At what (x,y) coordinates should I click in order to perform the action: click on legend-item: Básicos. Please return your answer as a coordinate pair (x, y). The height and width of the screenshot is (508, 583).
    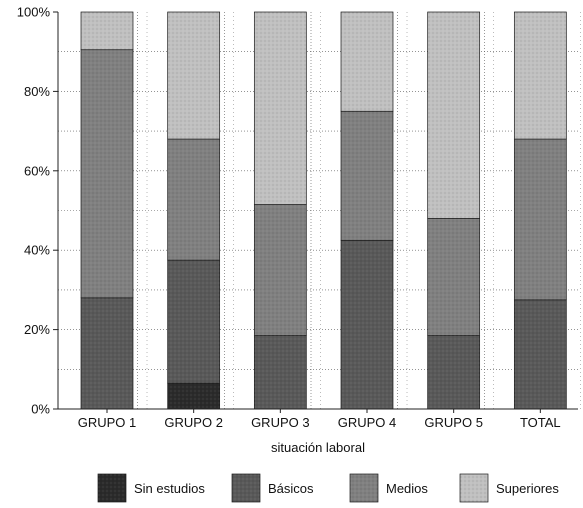
    Looking at the image, I should click on (272, 488).